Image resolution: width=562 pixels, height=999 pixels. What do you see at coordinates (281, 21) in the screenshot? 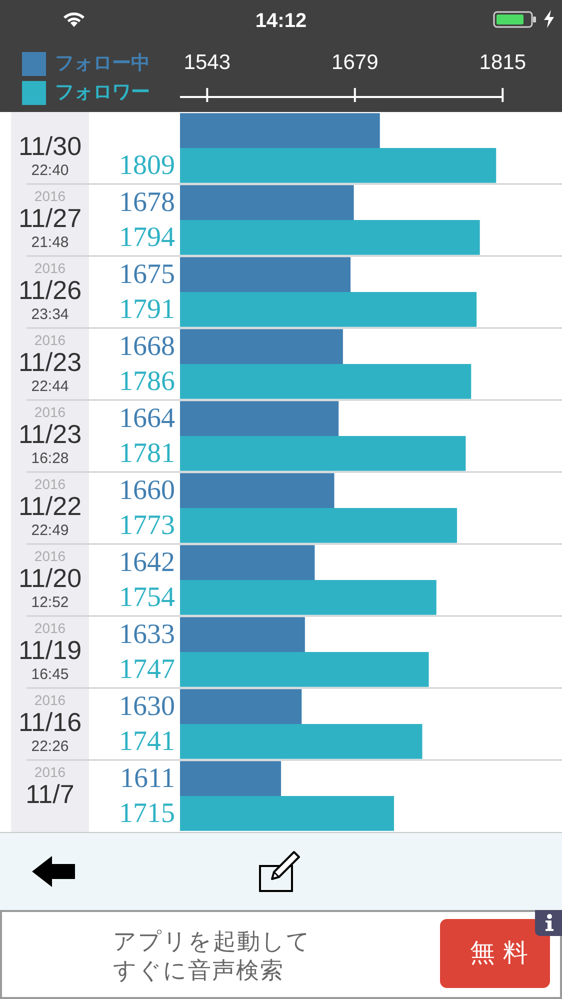
I see `text: 14:12` at bounding box center [281, 21].